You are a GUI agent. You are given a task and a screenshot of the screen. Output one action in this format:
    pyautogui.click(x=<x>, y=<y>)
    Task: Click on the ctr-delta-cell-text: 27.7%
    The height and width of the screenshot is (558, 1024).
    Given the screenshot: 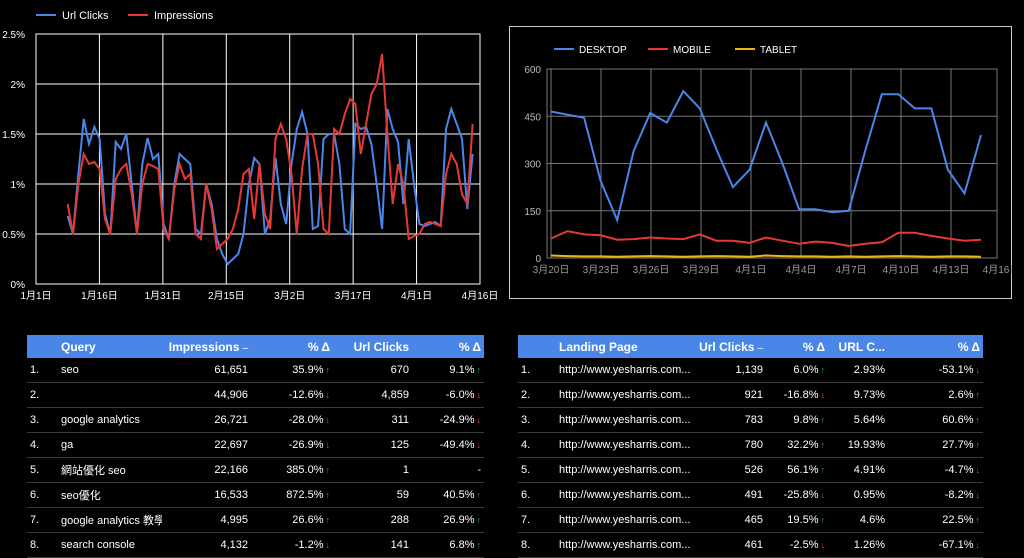 What is the action you would take?
    pyautogui.click(x=958, y=445)
    